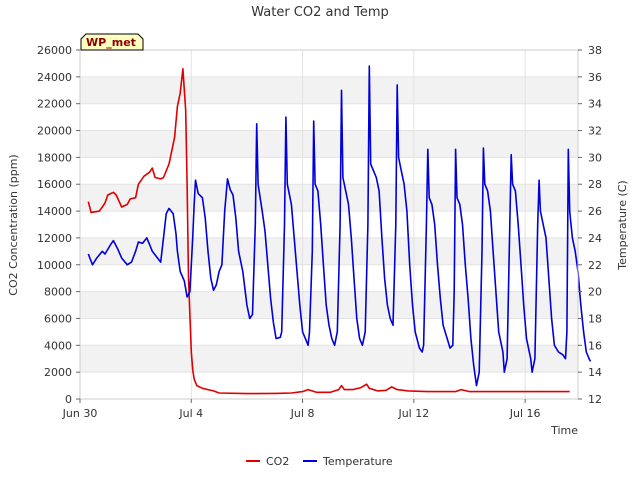 The height and width of the screenshot is (480, 640). Describe the element at coordinates (595, 238) in the screenshot. I see `right-axis-tick-label: 24` at that location.